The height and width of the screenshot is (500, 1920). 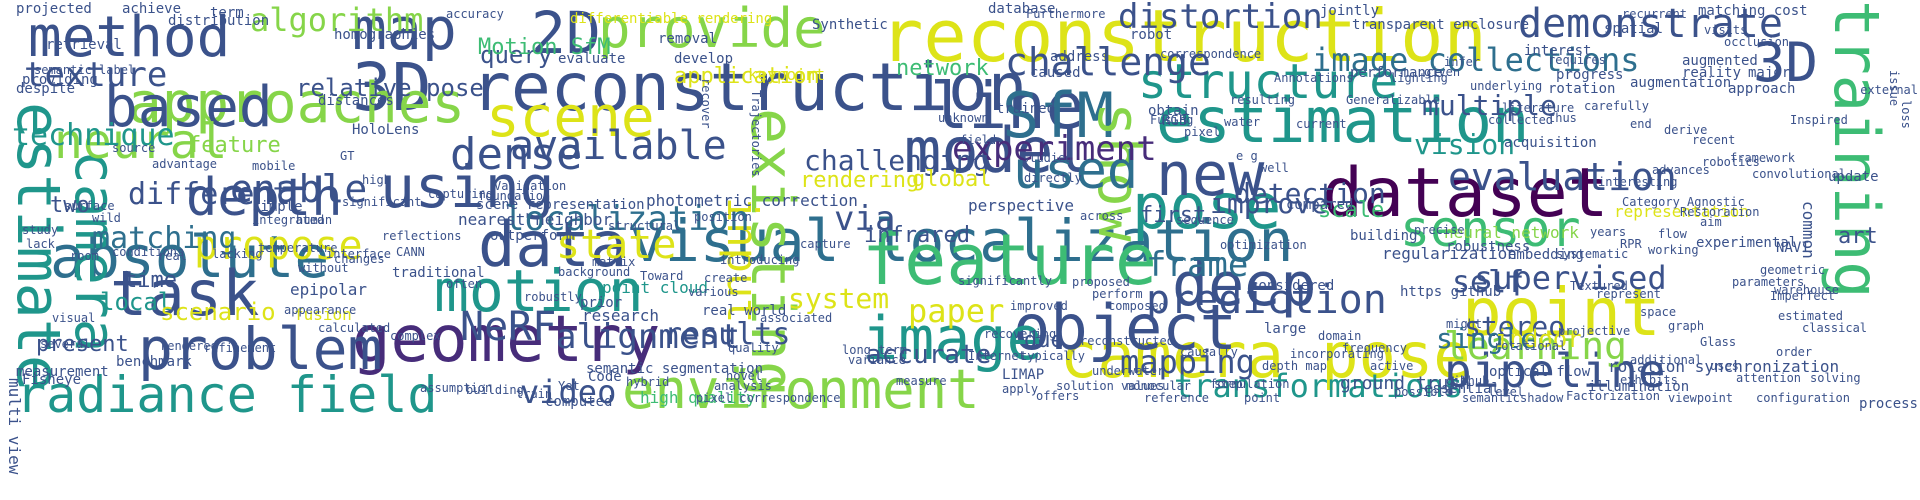 What do you see at coordinates (1506, 86) in the screenshot?
I see `cloud-word: underlying` at bounding box center [1506, 86].